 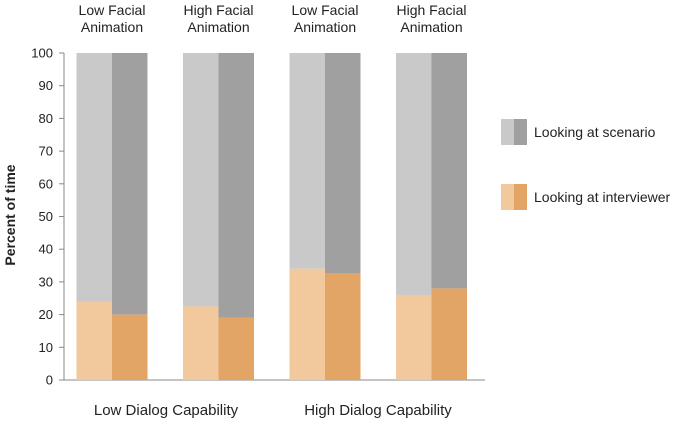 What do you see at coordinates (49, 380) in the screenshot?
I see `y-tick-label: 0` at bounding box center [49, 380].